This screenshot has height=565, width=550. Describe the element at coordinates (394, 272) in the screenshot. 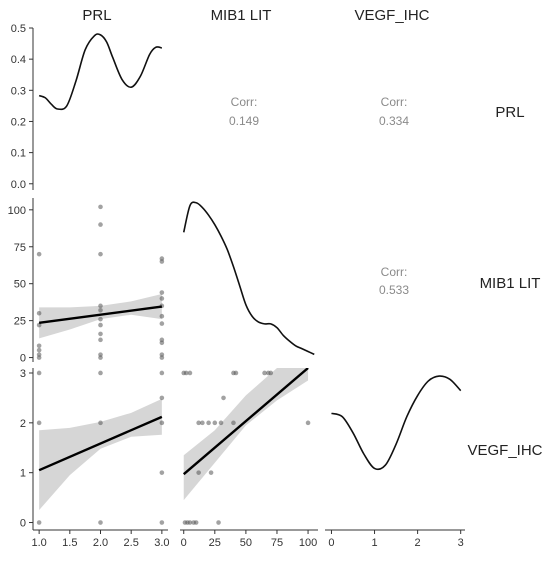

I see `corr-label-mib1-vegf: Corr:` at that location.